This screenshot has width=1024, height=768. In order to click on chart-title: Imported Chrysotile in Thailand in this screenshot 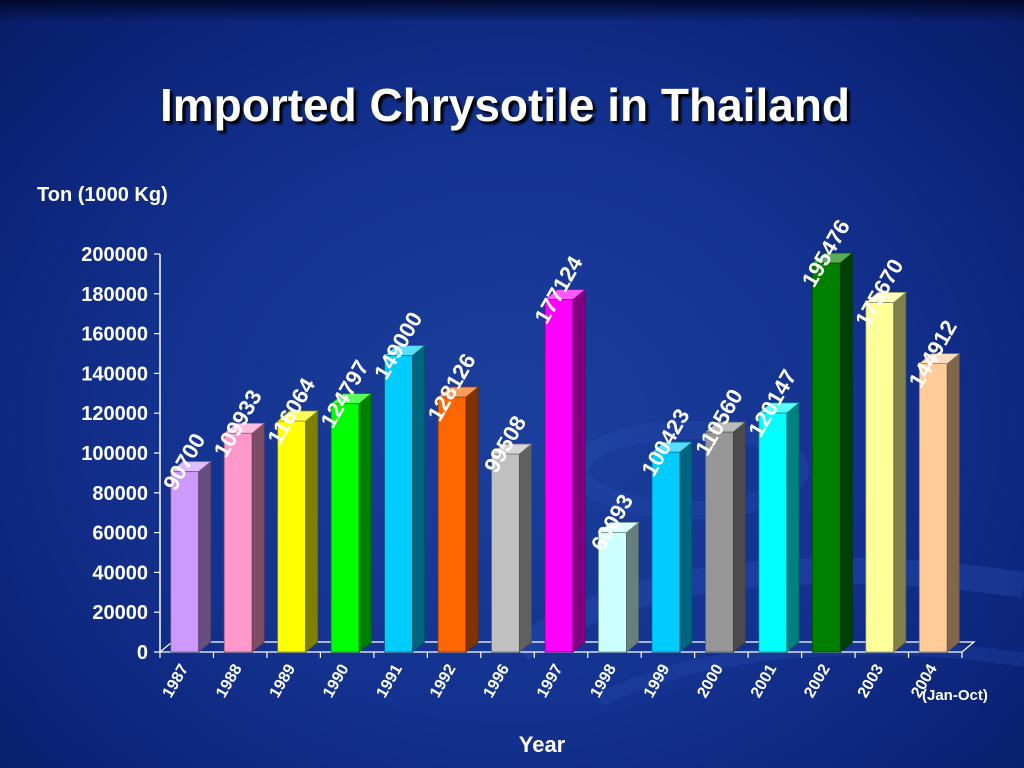, I will do `click(505, 105)`.